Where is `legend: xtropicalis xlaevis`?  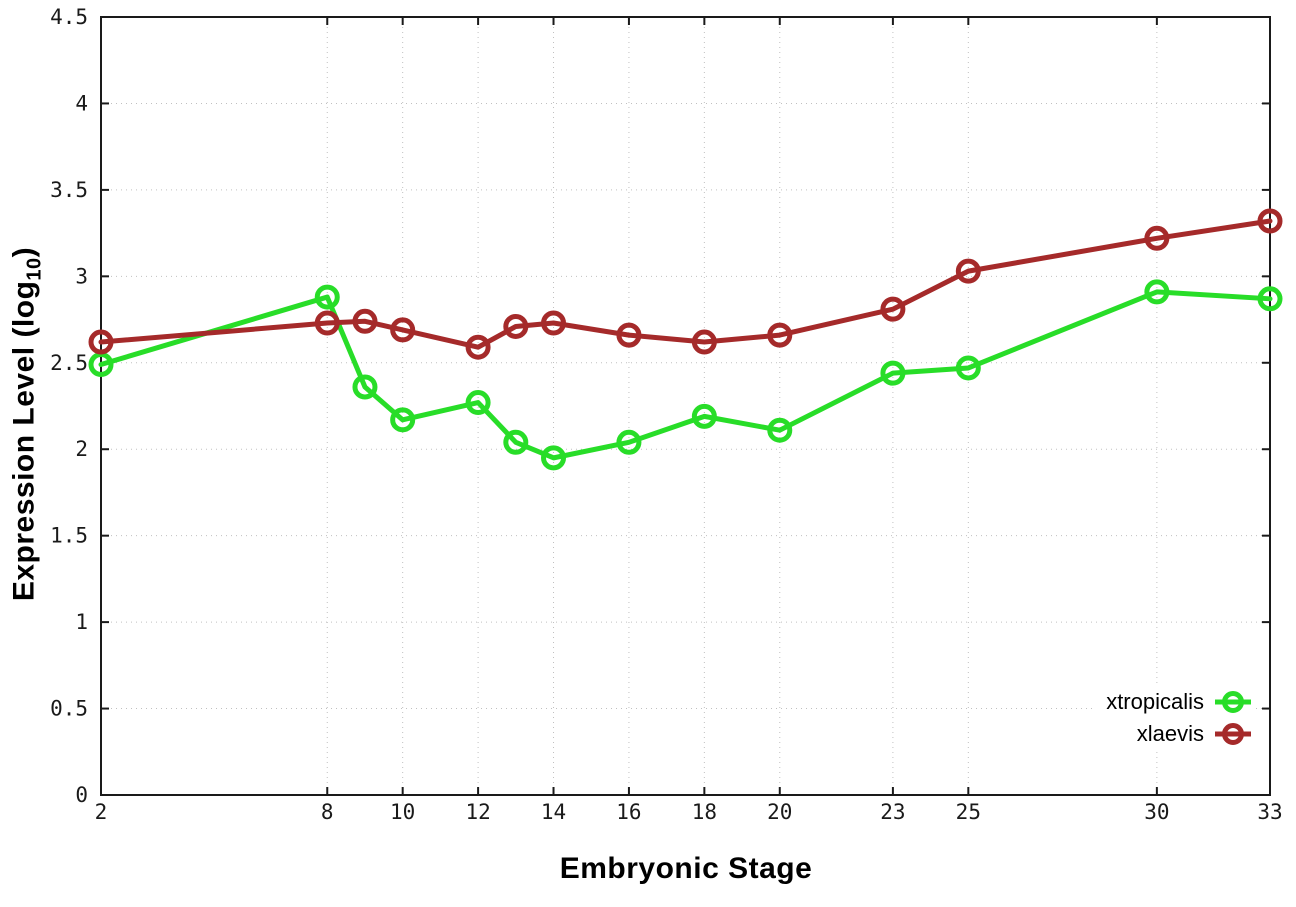
legend: xtropicalis xlaevis is located at coordinates (1176, 718).